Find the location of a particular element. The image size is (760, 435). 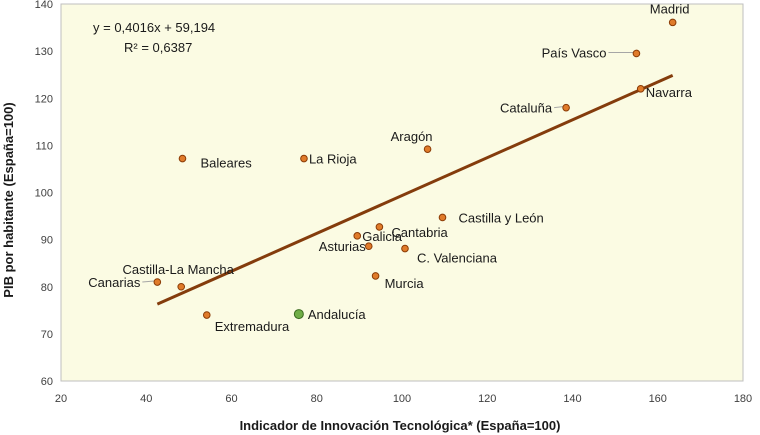

x-tick-label: 140 is located at coordinates (572, 399).